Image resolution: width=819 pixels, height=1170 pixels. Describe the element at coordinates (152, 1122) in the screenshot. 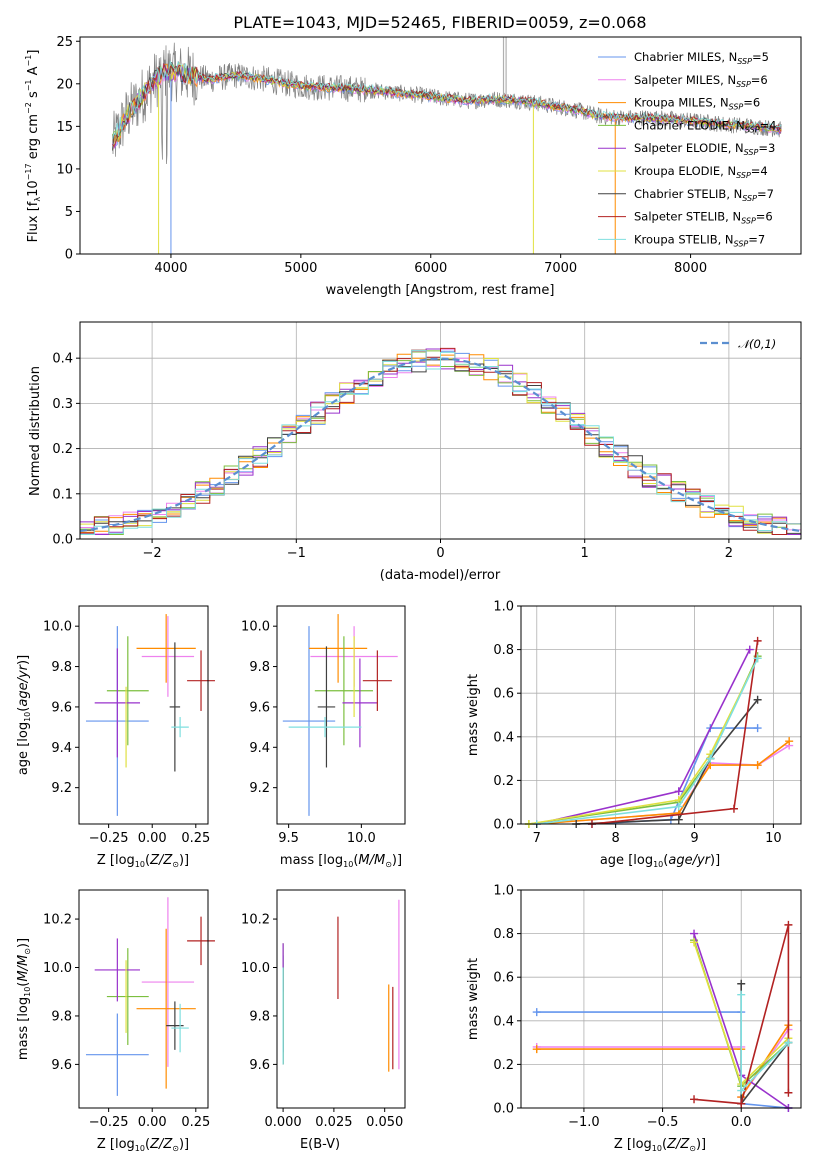

I see `mass-z-xtick-label: 0.00` at that location.